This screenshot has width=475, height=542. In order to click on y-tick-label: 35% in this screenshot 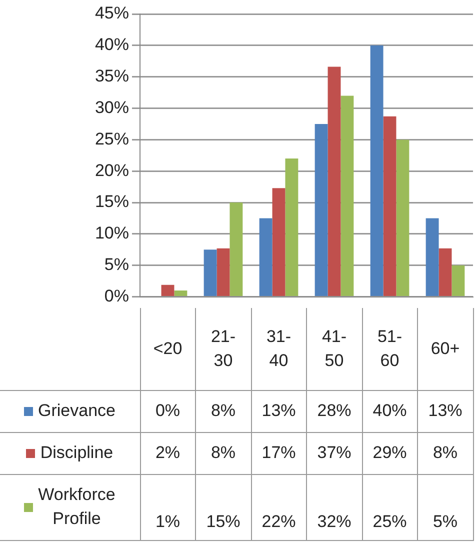, I will do `click(111, 76)`.